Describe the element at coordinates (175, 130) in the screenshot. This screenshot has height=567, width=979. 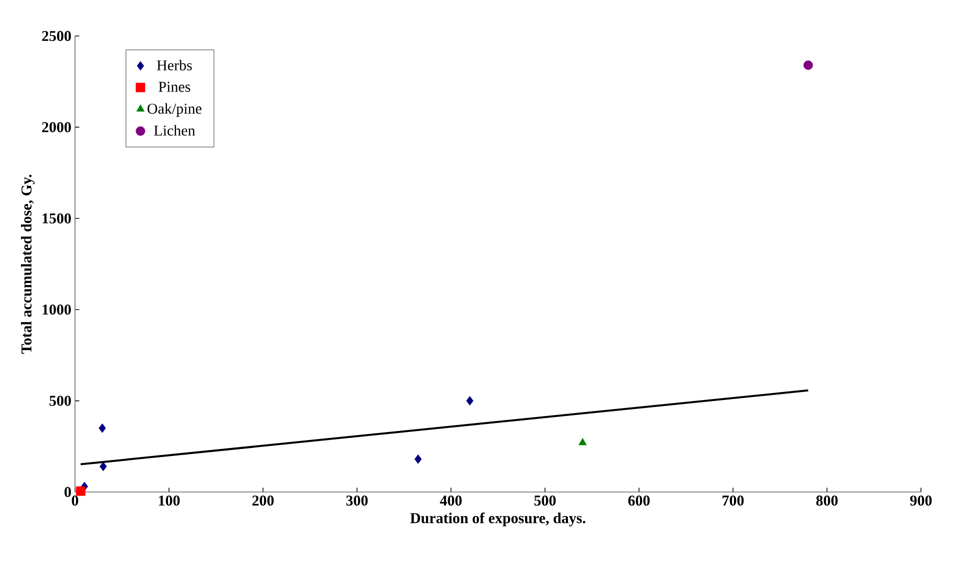
I see `legend-label: Lichen` at that location.